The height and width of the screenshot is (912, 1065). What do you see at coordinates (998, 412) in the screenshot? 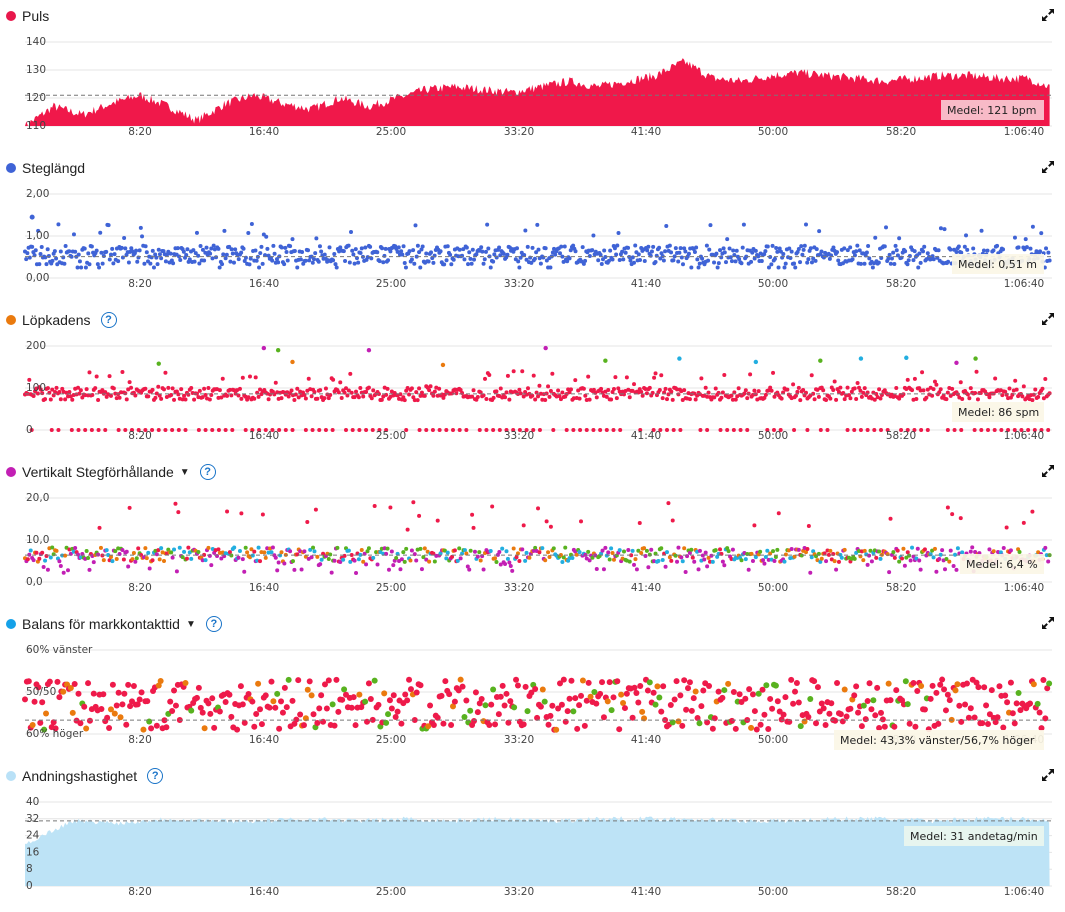
I see `mean-badge` at bounding box center [998, 412].